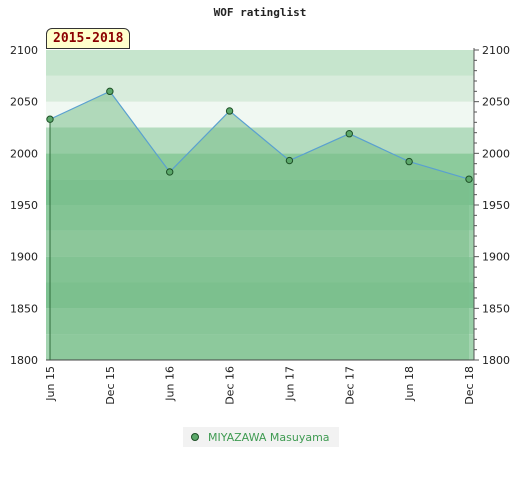 The width and height of the screenshot is (520, 480). What do you see at coordinates (230, 385) in the screenshot?
I see `x-tick-label: Dec 16` at bounding box center [230, 385].